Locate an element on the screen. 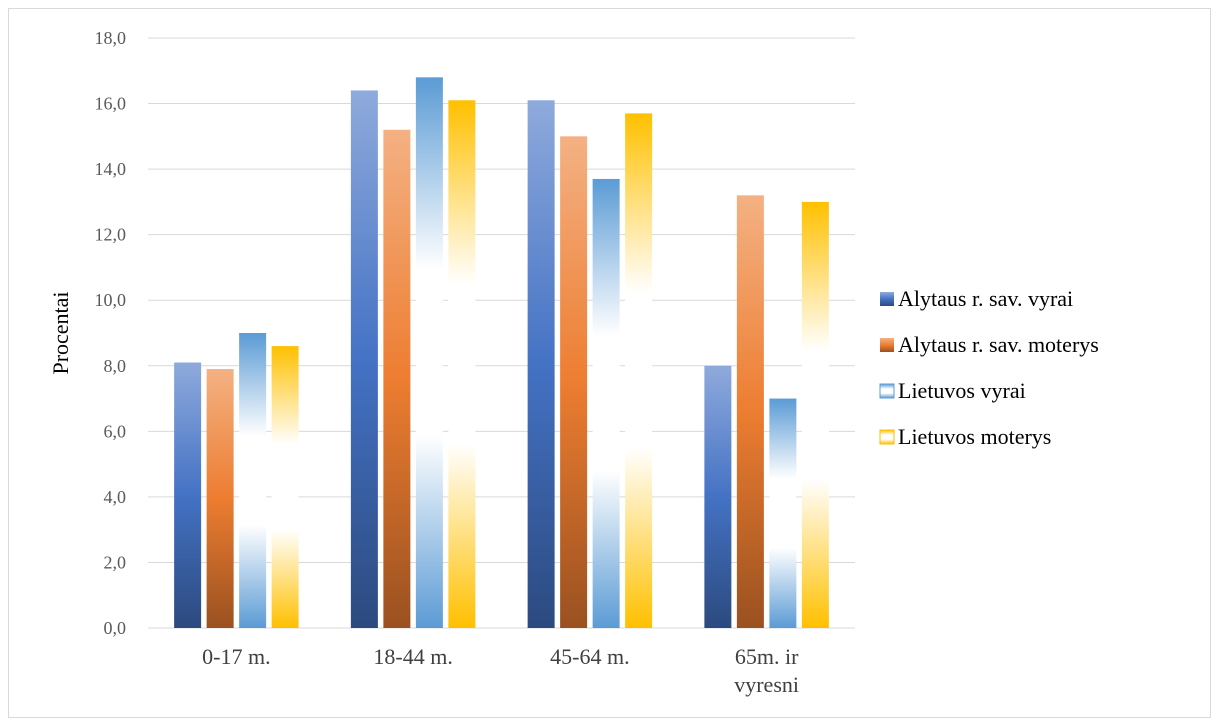 This screenshot has height=724, width=1221. y-tick-label: 2,0 is located at coordinates (115, 562).